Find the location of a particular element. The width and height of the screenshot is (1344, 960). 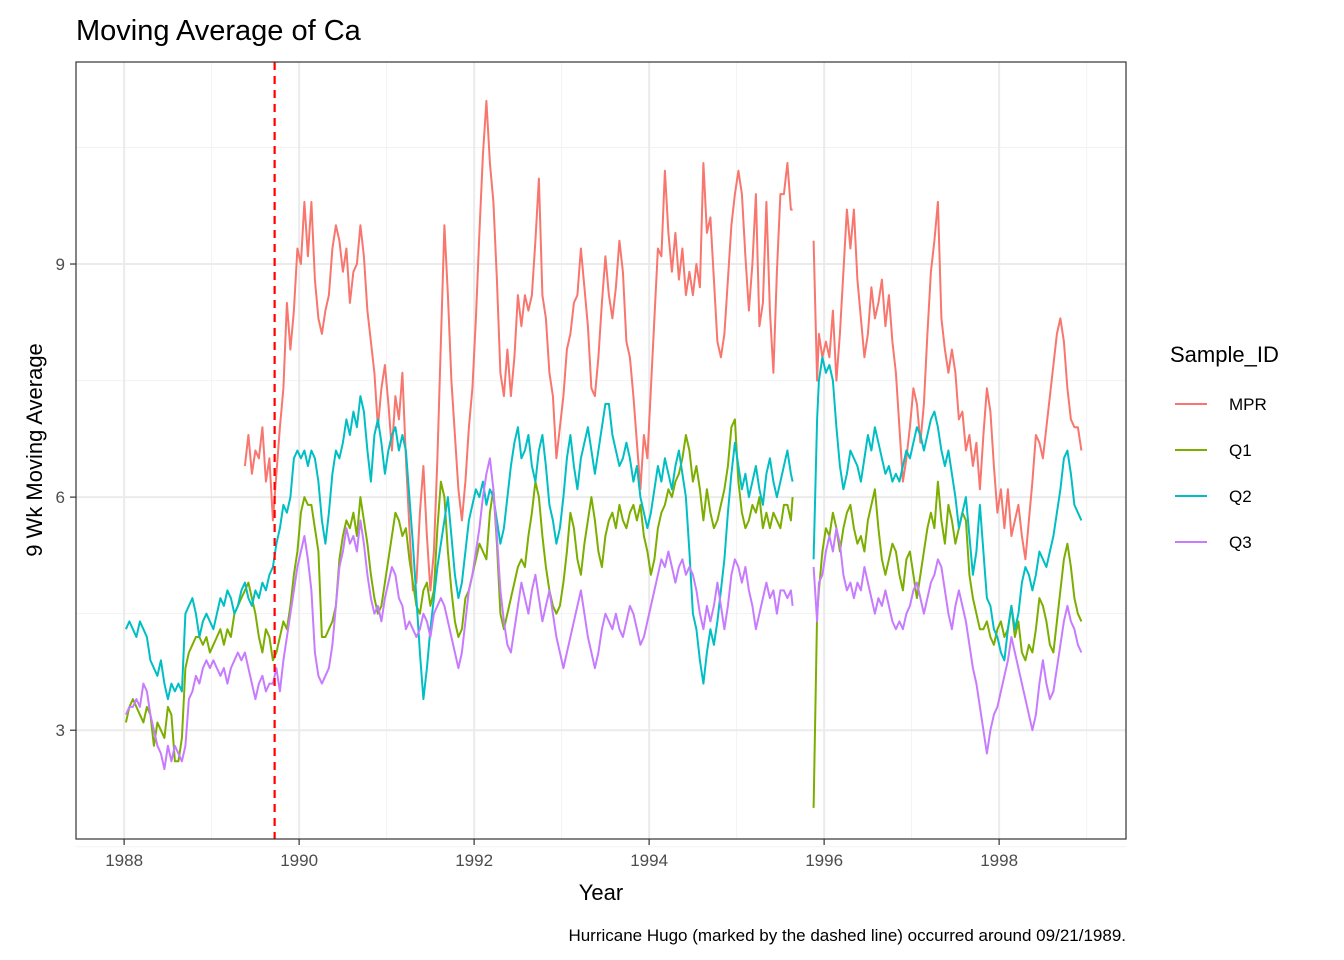

x-axis-title: Year is located at coordinates (601, 892).